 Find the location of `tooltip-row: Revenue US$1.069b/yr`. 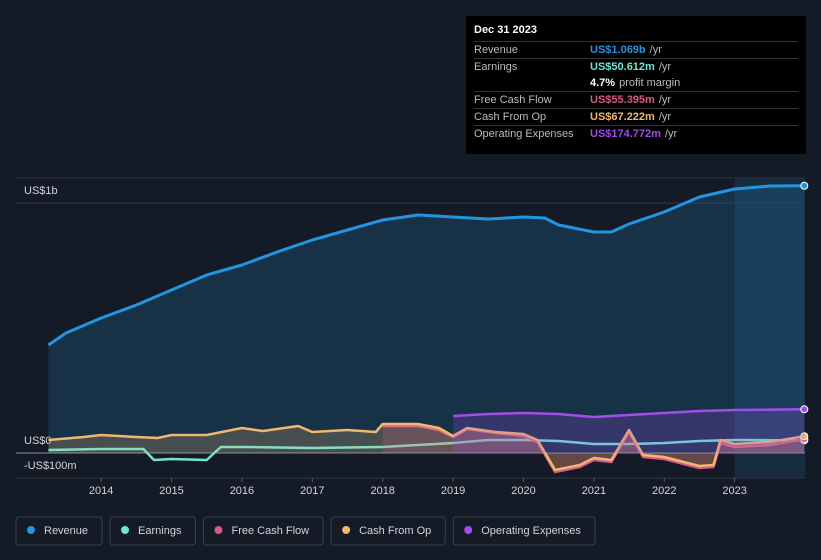

tooltip-row: Revenue US$1.069b/yr is located at coordinates (636, 49).